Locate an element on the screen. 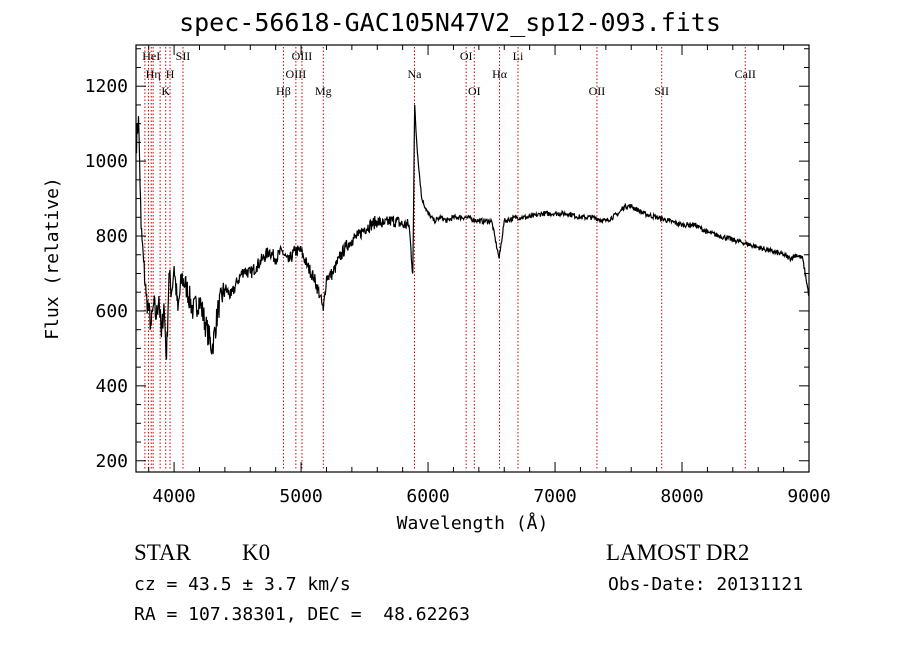 This screenshot has width=900, height=649. x-axis-label: Wavelength (Å) is located at coordinates (473, 523).